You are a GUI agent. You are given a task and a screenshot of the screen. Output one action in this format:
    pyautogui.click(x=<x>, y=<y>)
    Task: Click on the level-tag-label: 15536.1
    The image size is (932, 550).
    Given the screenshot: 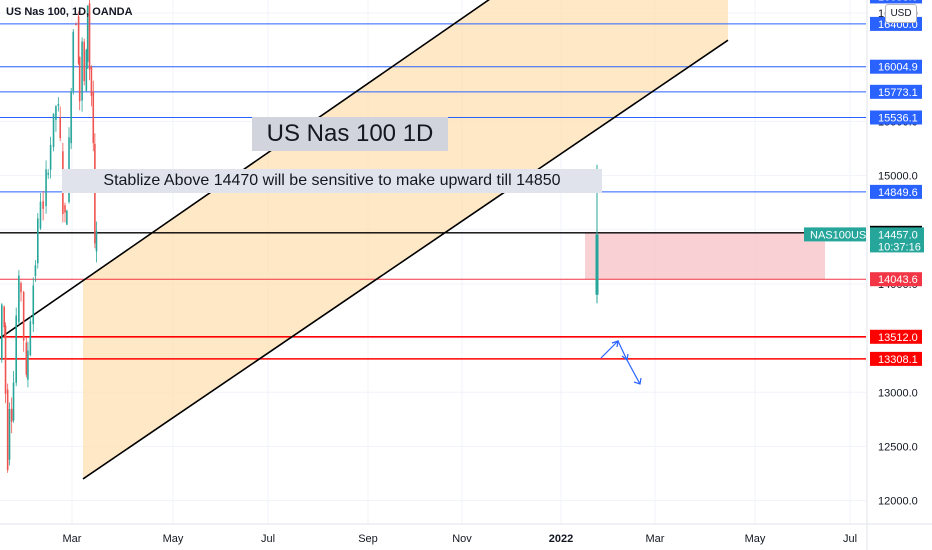 What is the action you would take?
    pyautogui.click(x=898, y=118)
    